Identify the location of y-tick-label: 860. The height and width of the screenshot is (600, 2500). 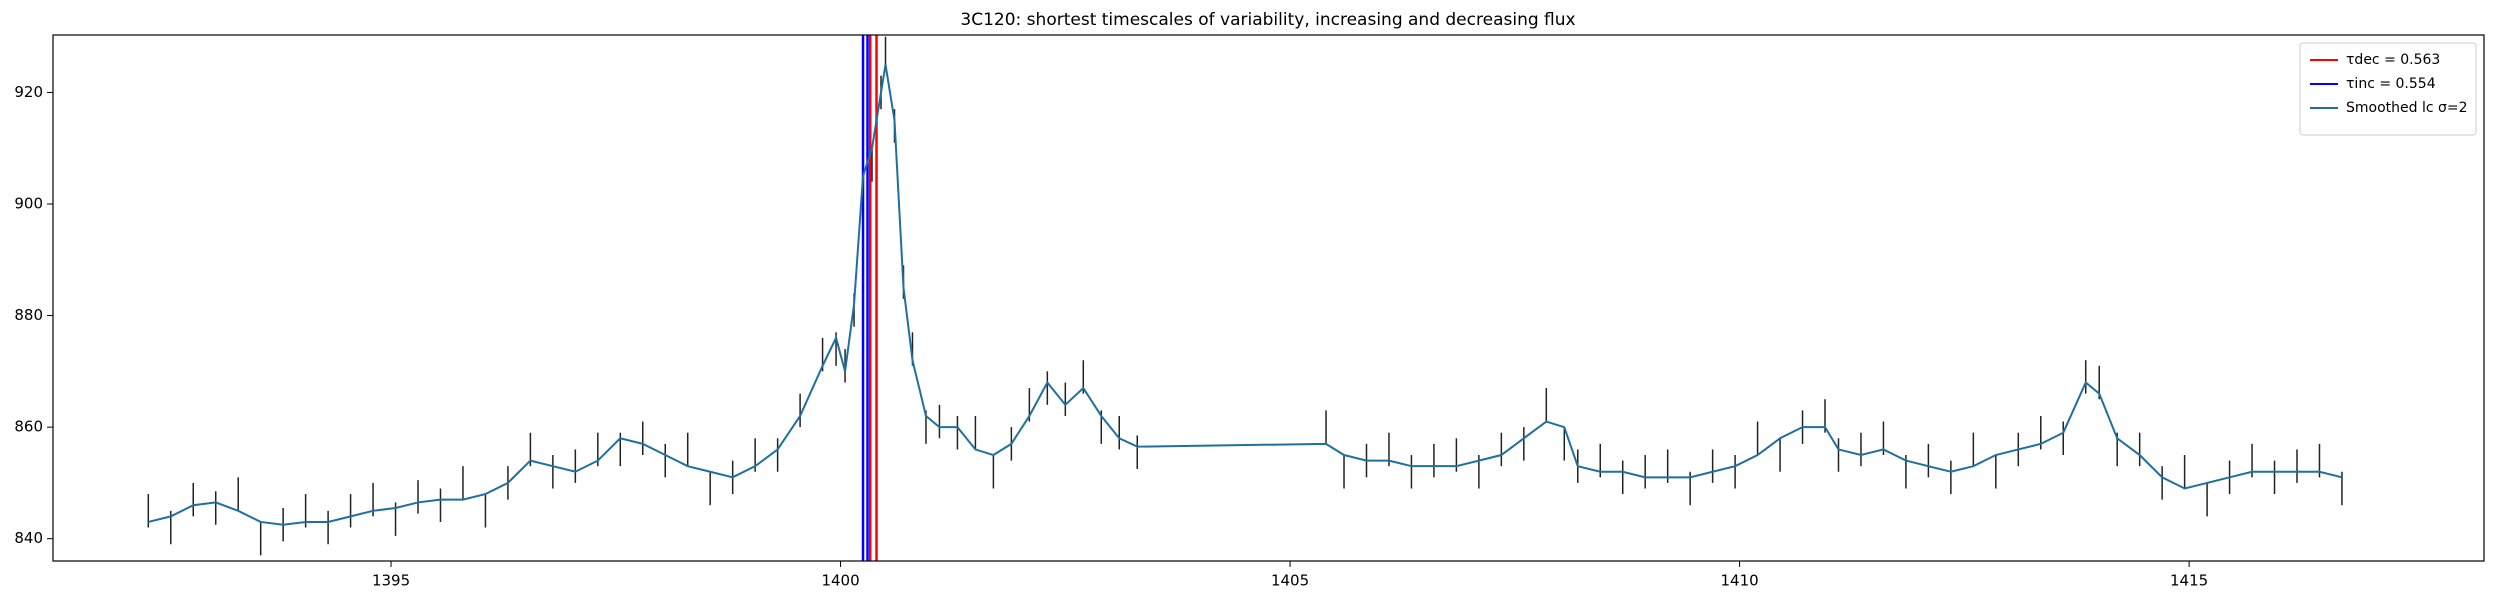
(28, 427).